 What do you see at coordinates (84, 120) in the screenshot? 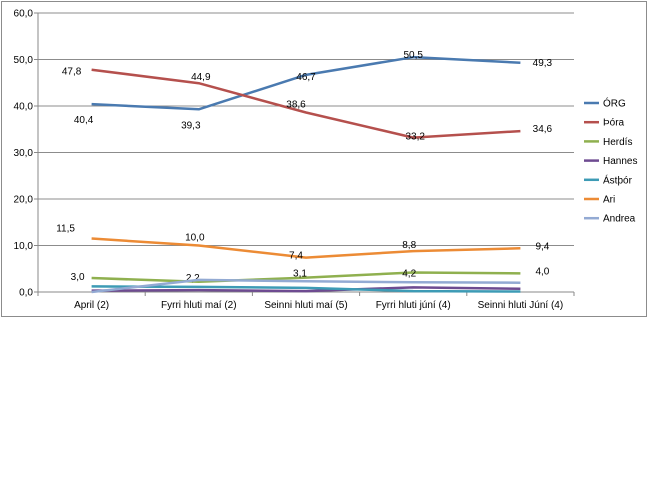
I see `data-label: 40,4` at bounding box center [84, 120].